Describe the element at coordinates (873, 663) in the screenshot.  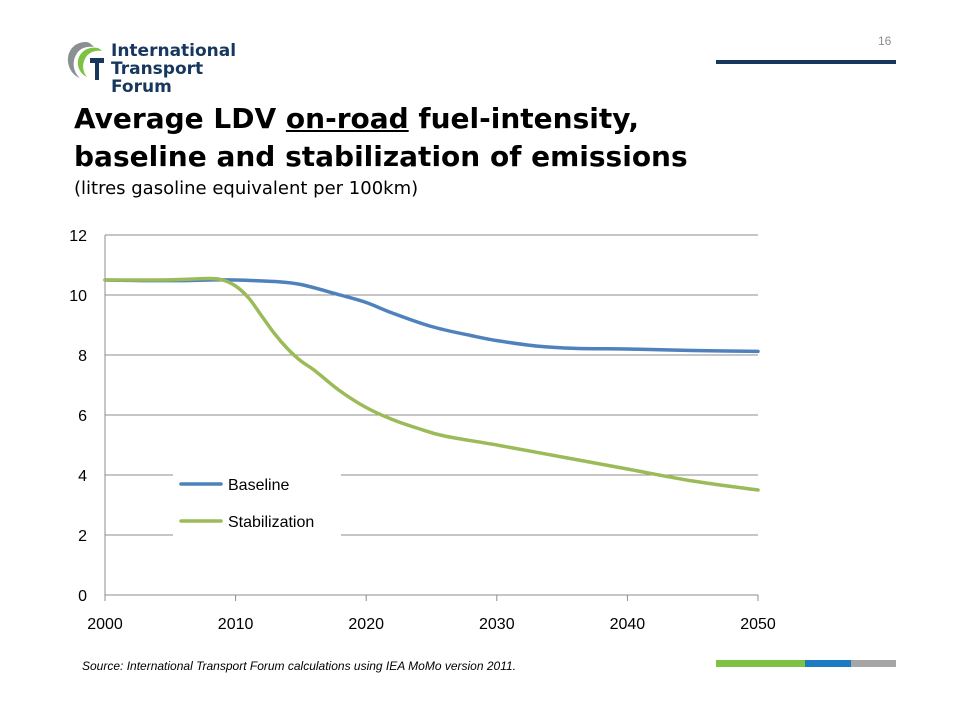
I see `footer-bar-gray` at that location.